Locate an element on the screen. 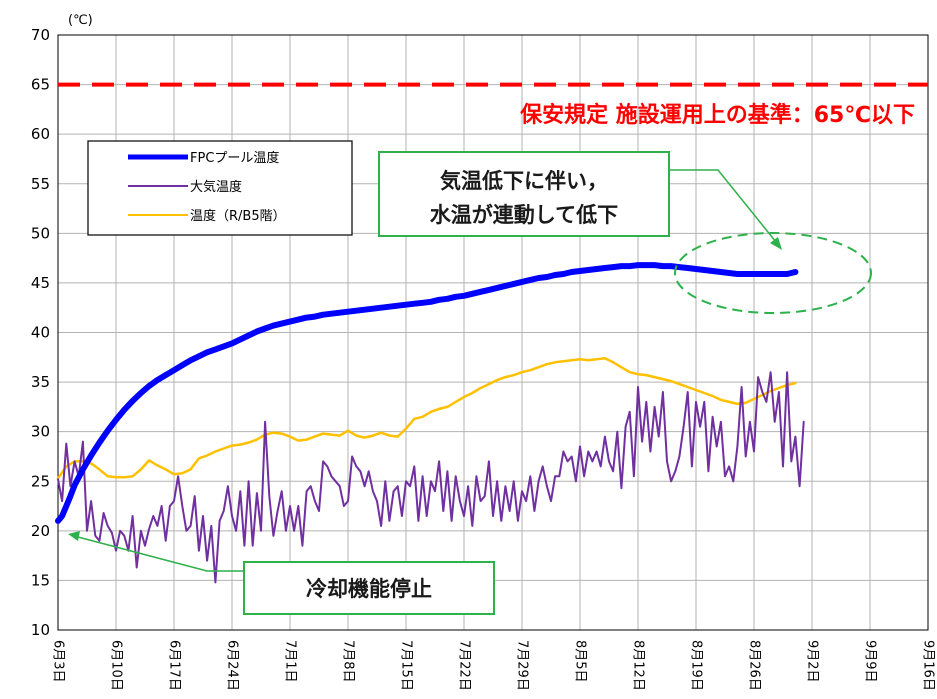 This screenshot has height=699, width=937. y-tick-label: 20 is located at coordinates (40, 531).